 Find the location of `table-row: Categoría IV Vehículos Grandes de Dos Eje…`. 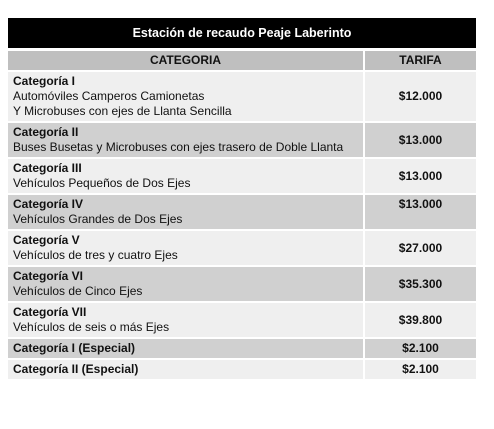

table-row: Categoría IV Vehículos Grandes de Dos Eje… is located at coordinates (242, 212).